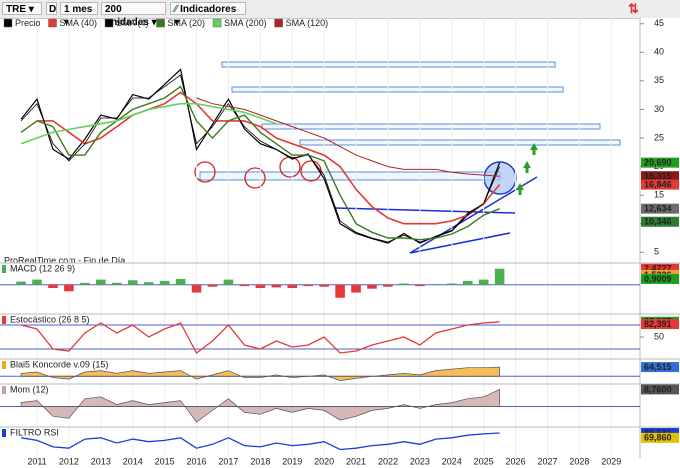 This screenshot has height=468, width=680. I want to click on right-axis-bg, so click(660, 243).